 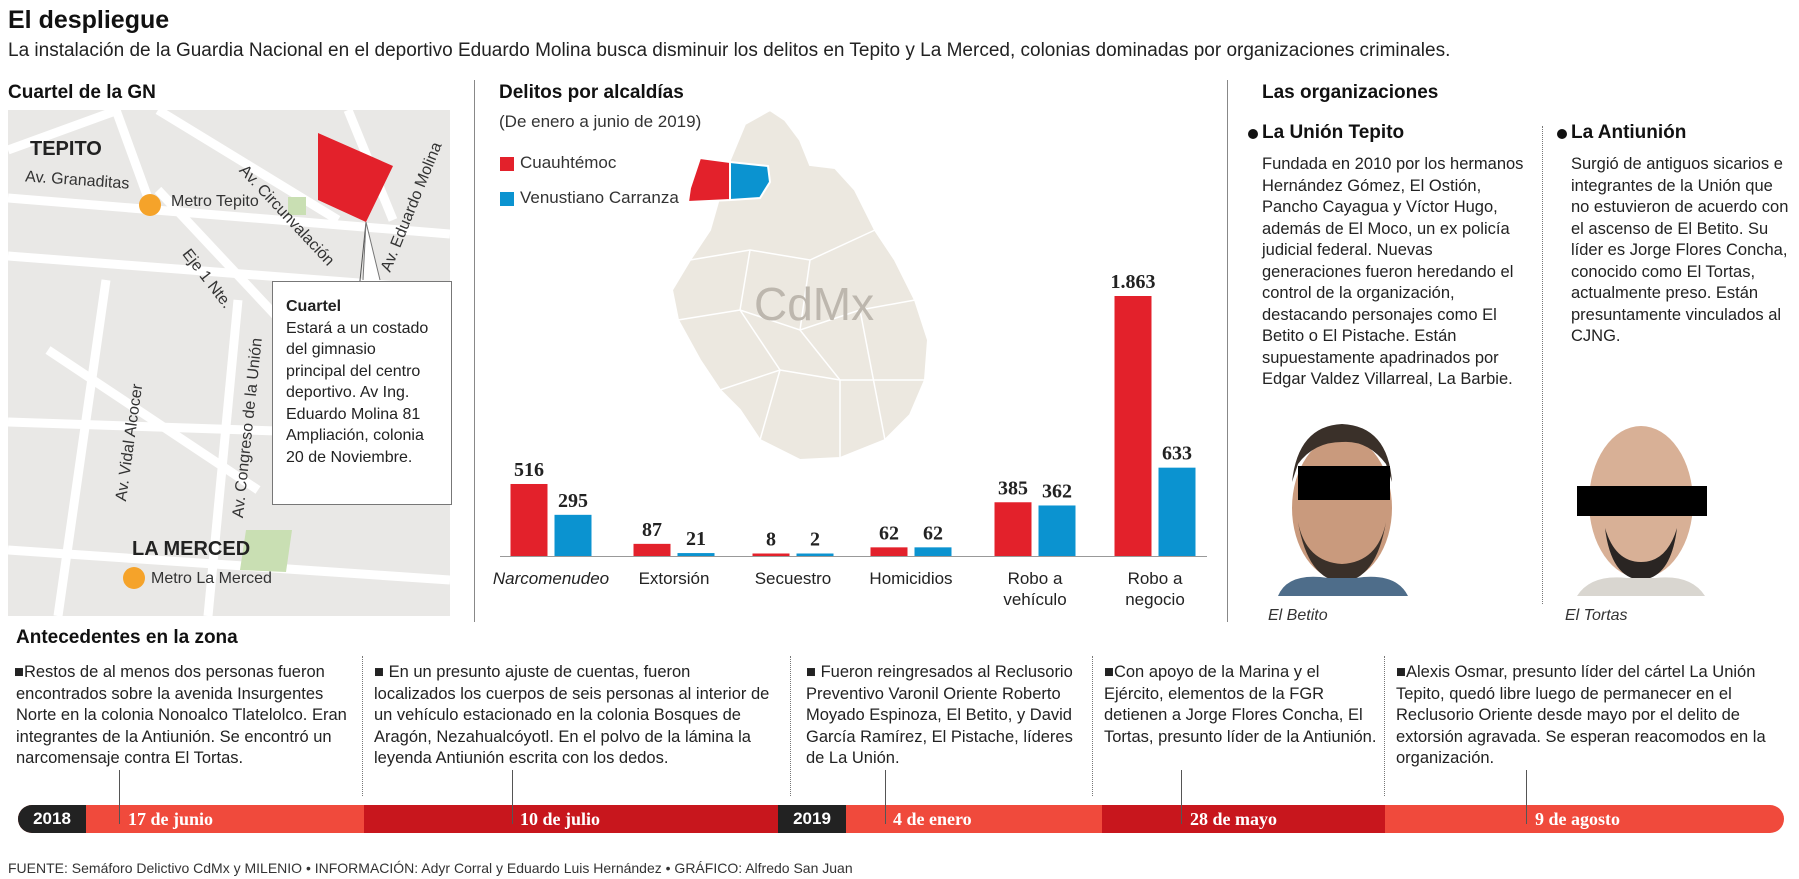 What do you see at coordinates (696, 539) in the screenshot?
I see `value-label-venustiano-carranza-2: 21` at bounding box center [696, 539].